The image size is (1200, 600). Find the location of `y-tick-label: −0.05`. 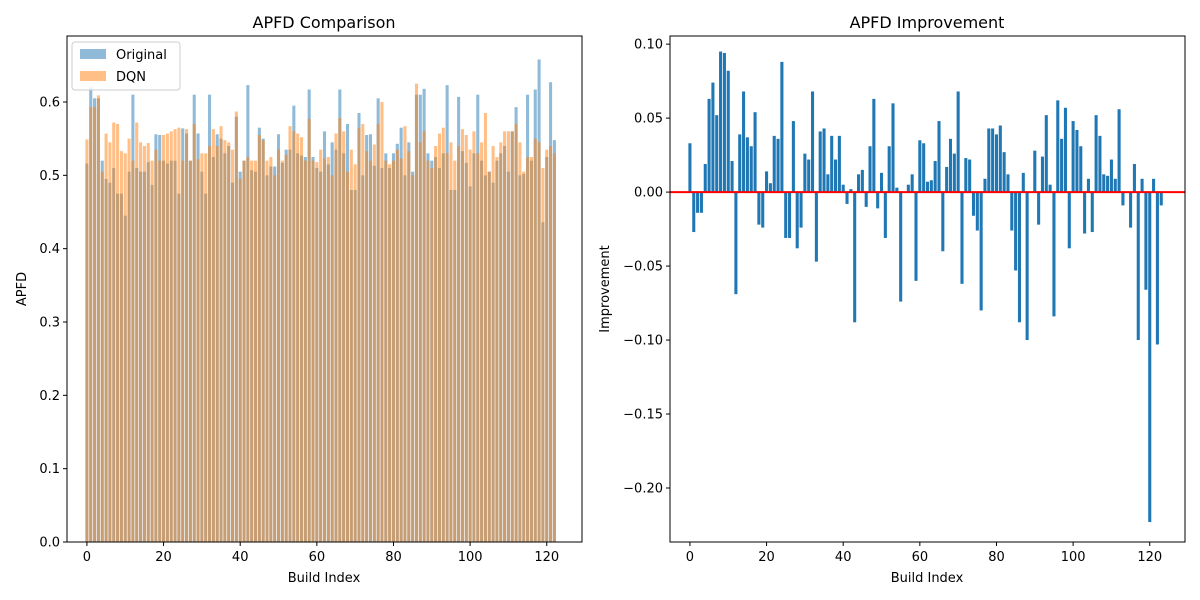

y-tick-label: −0.05 is located at coordinates (643, 267).